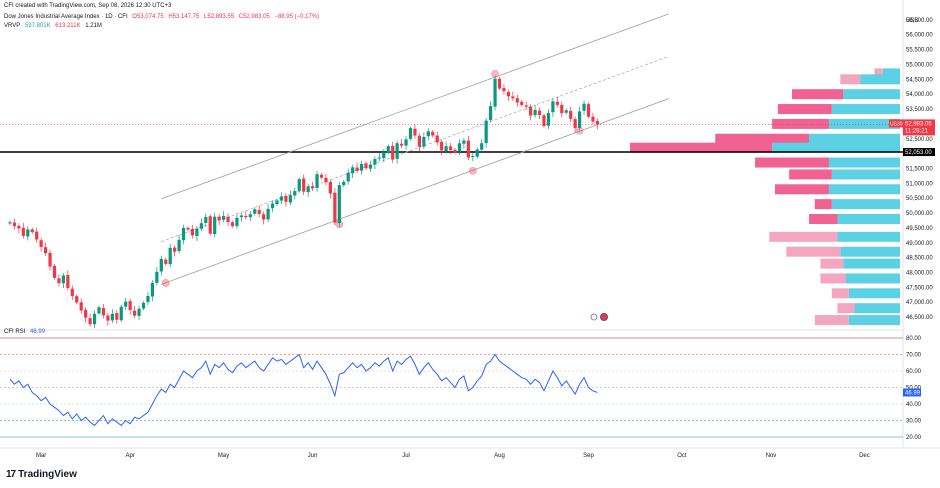  What do you see at coordinates (919, 288) in the screenshot?
I see `price-tick-label: 47,500.00` at bounding box center [919, 288].